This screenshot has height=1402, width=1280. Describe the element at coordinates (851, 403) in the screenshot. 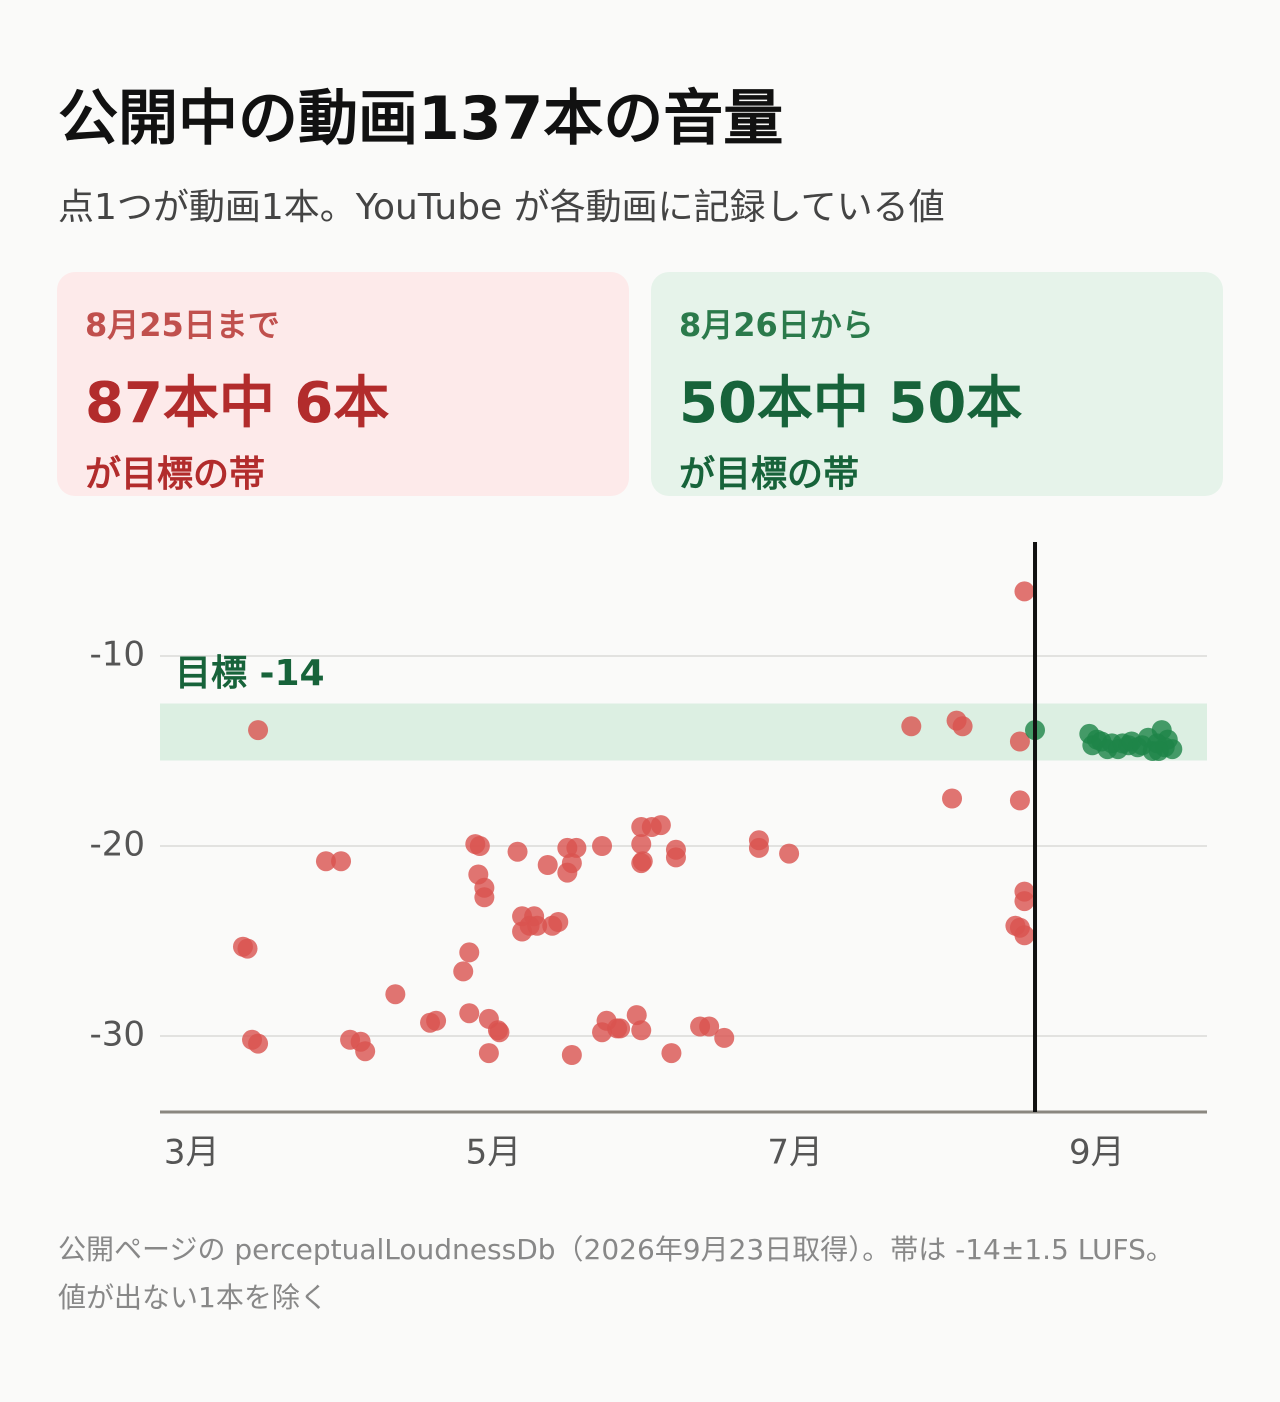

I see `card-headline: 50本中 50本` at that location.